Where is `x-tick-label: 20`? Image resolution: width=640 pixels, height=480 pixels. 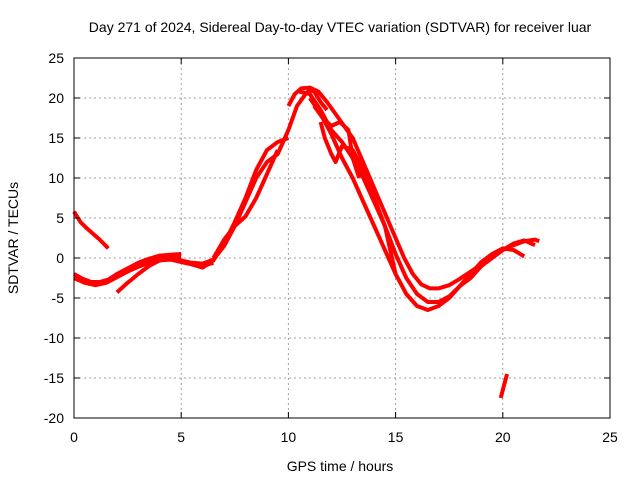 x-tick-label: 20 is located at coordinates (503, 437).